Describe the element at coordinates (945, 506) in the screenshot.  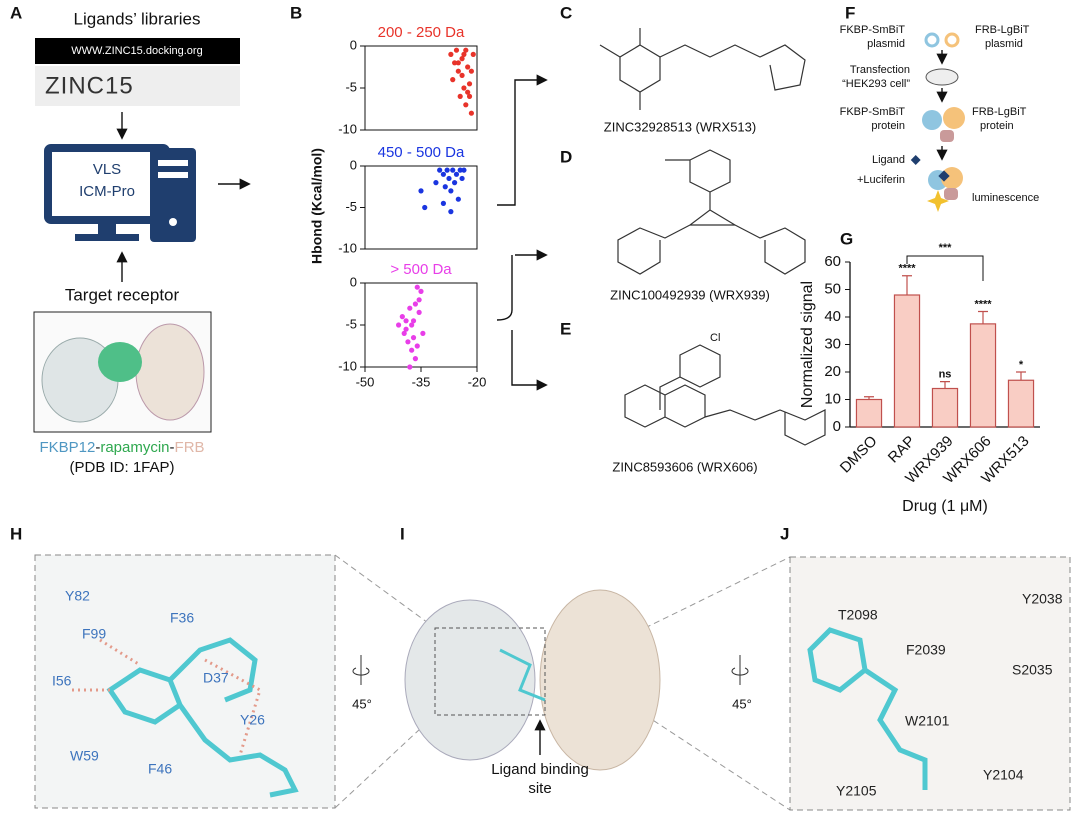
I see `x-axis-label: Drug (1 μM)` at that location.